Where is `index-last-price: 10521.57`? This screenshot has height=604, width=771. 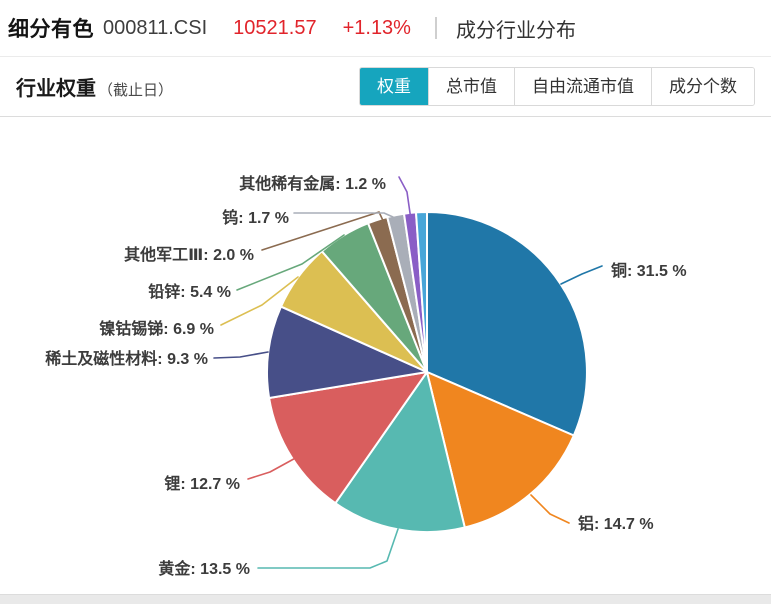 index-last-price: 10521.57 is located at coordinates (275, 27).